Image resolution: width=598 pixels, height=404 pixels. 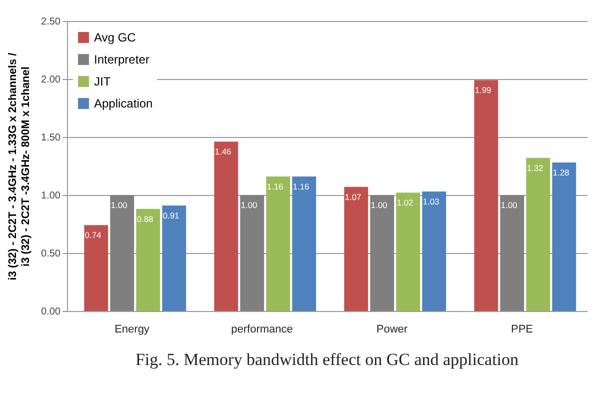 I want to click on y-tick-label: 2.50, so click(x=51, y=22).